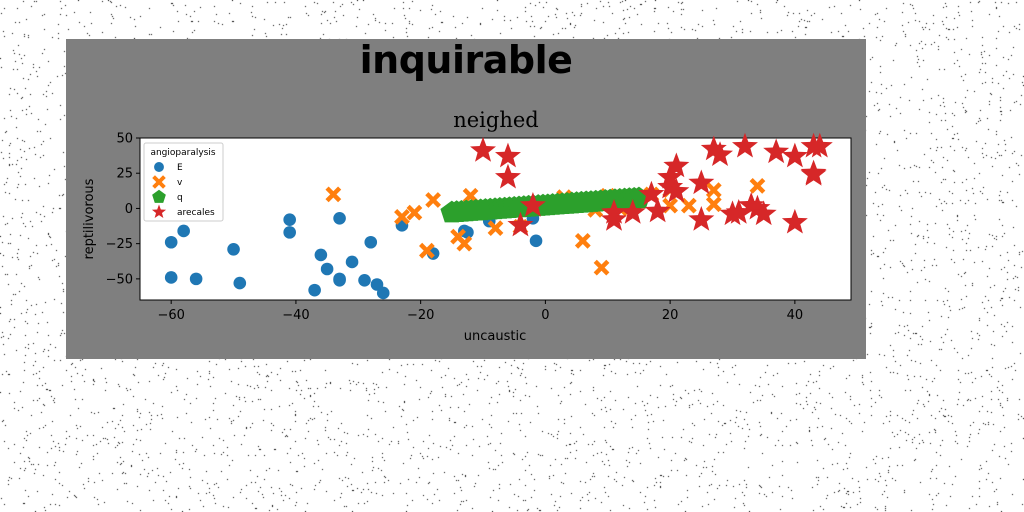 This screenshot has width=1024, height=512. Describe the element at coordinates (182, 153) in the screenshot. I see `legend-title: angioparalysis` at that location.